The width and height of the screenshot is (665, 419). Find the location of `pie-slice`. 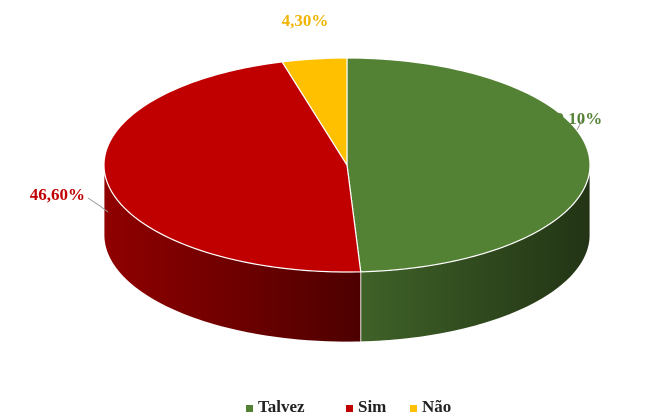

pie-slice is located at coordinates (314, 112).